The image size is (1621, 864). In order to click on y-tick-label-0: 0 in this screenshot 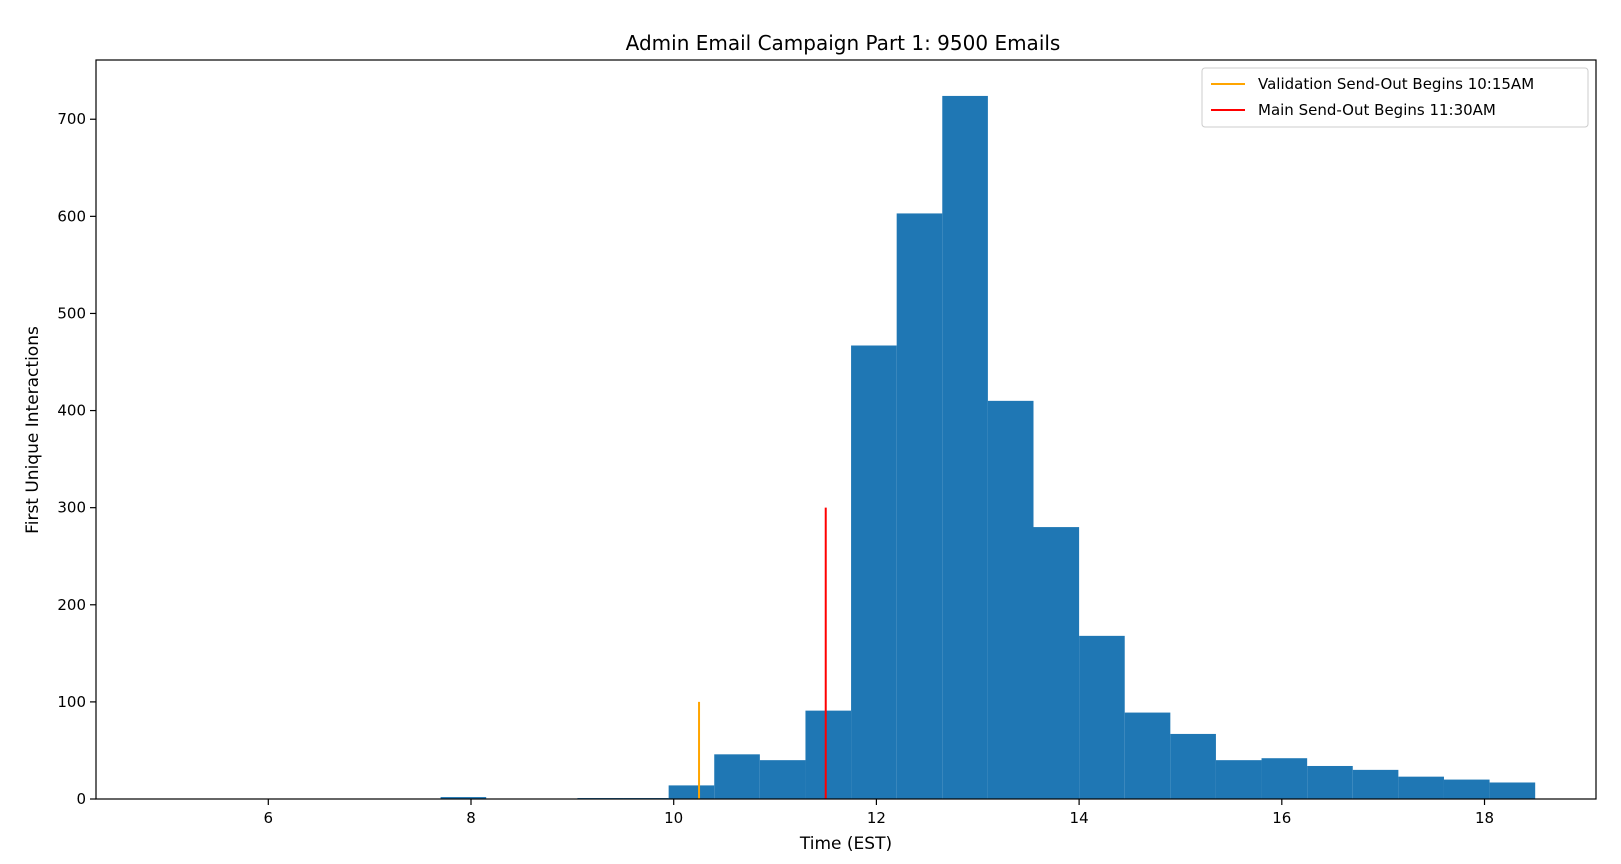, I will do `click(81, 799)`.